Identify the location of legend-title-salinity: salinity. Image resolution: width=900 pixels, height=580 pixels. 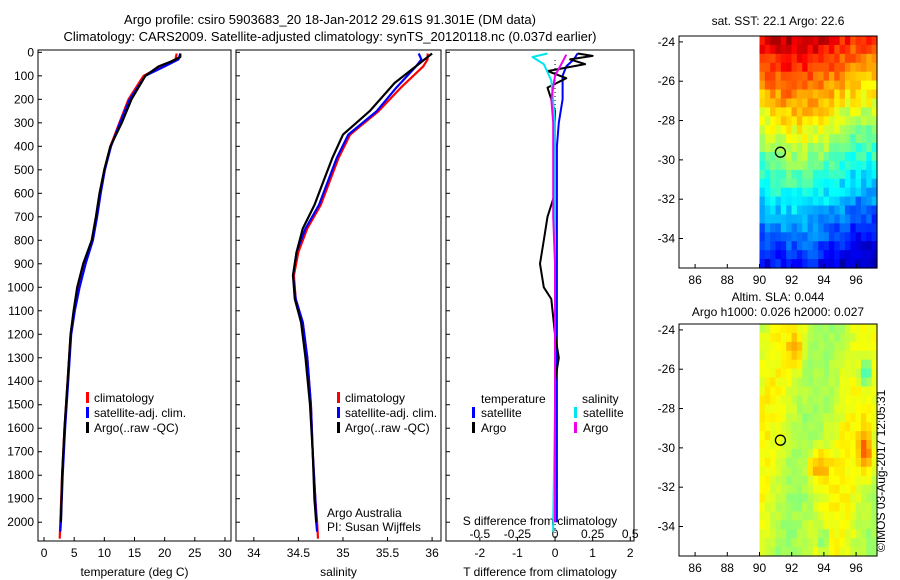
(600, 399).